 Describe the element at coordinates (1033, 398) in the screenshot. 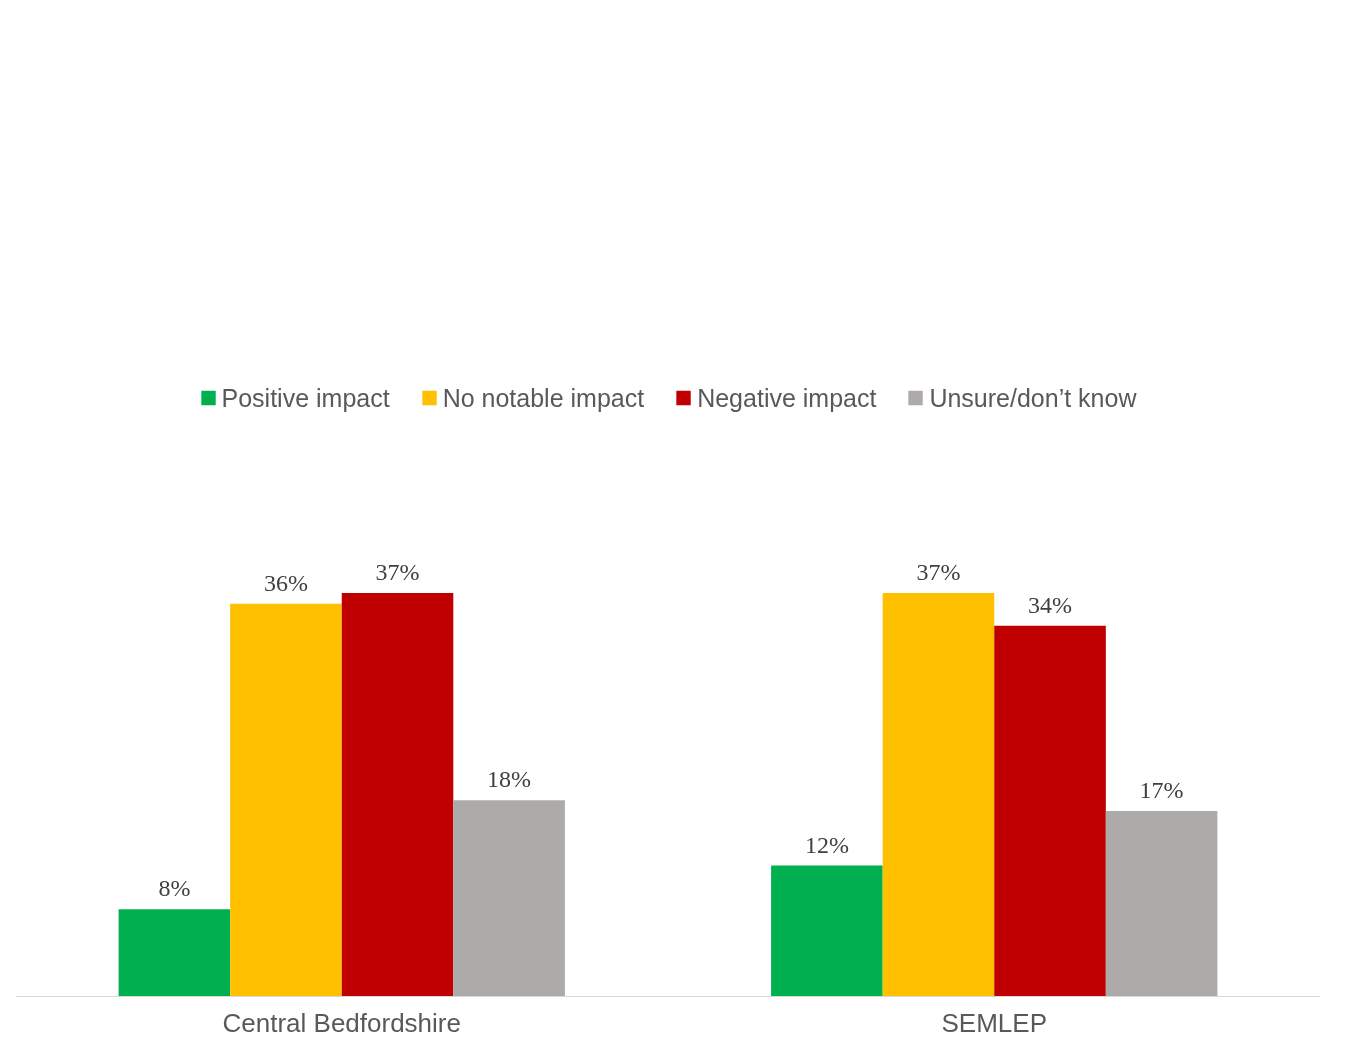

I see `legend-label: Unsure/don’t know` at that location.